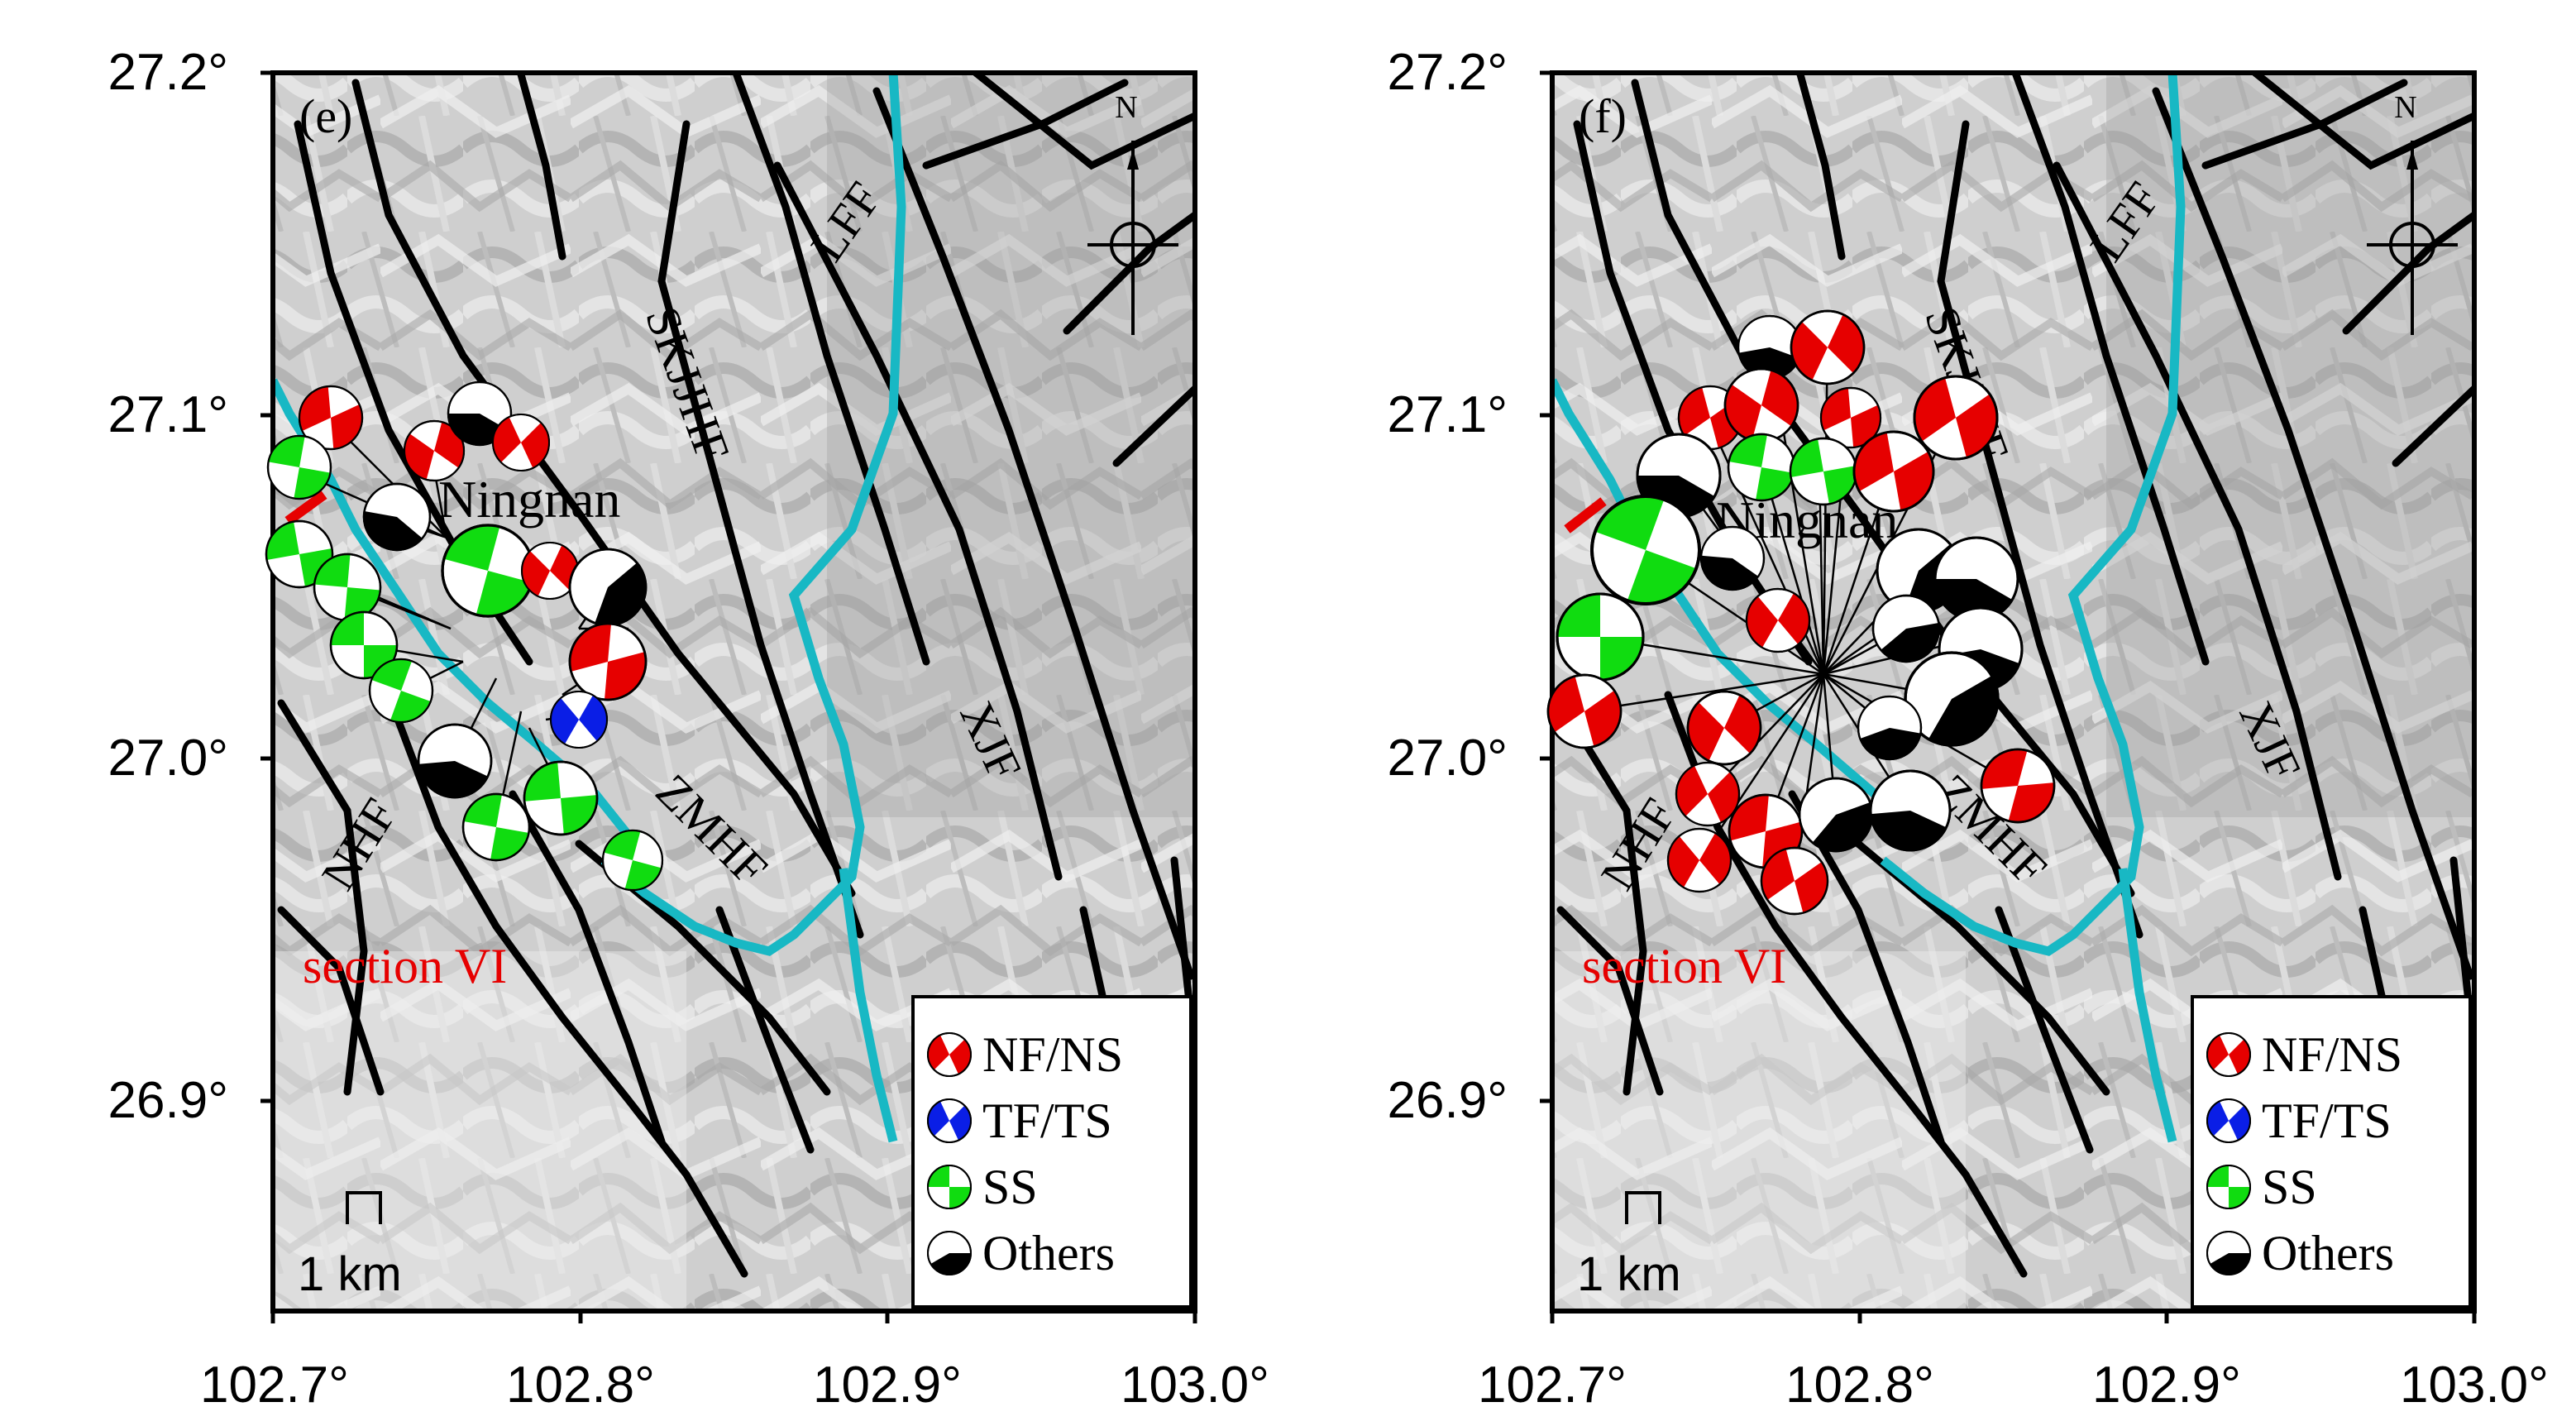  What do you see at coordinates (2331, 1152) in the screenshot?
I see `legend-f: NF/NS TF/TS SS Others` at bounding box center [2331, 1152].